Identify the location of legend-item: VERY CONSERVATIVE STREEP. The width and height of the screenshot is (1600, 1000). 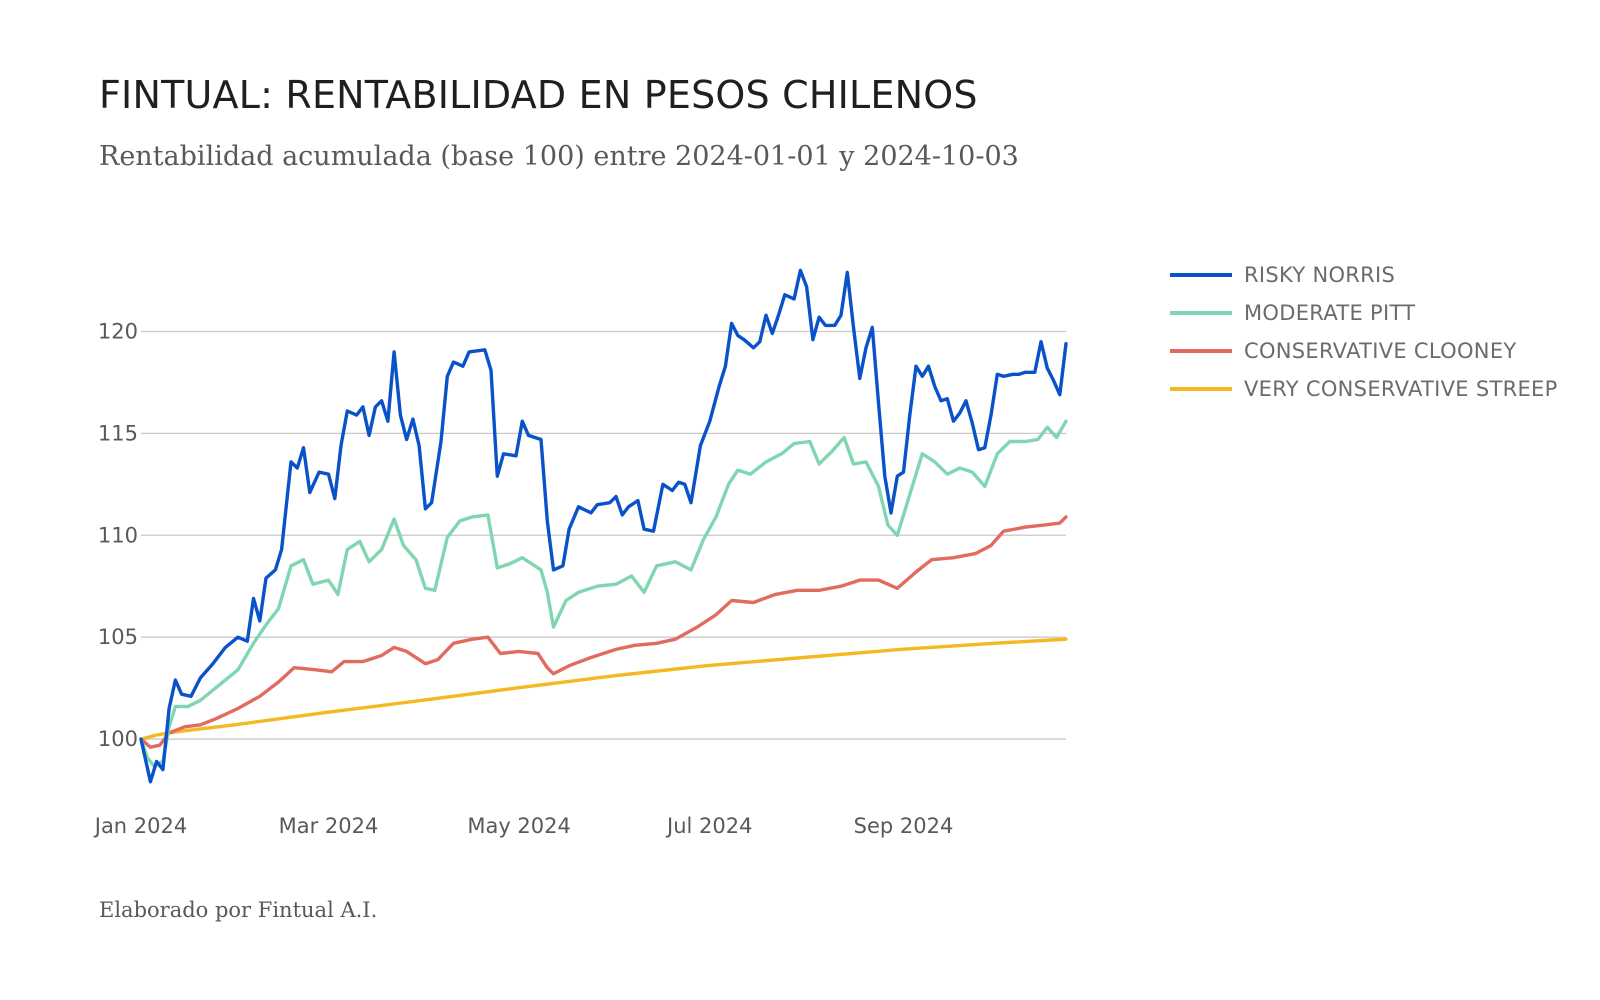
(1364, 389).